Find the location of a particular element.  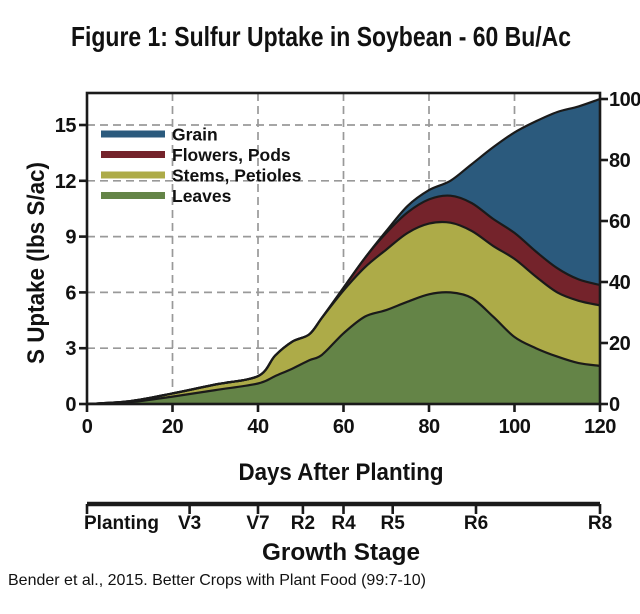

area-leaves is located at coordinates (343, 348).